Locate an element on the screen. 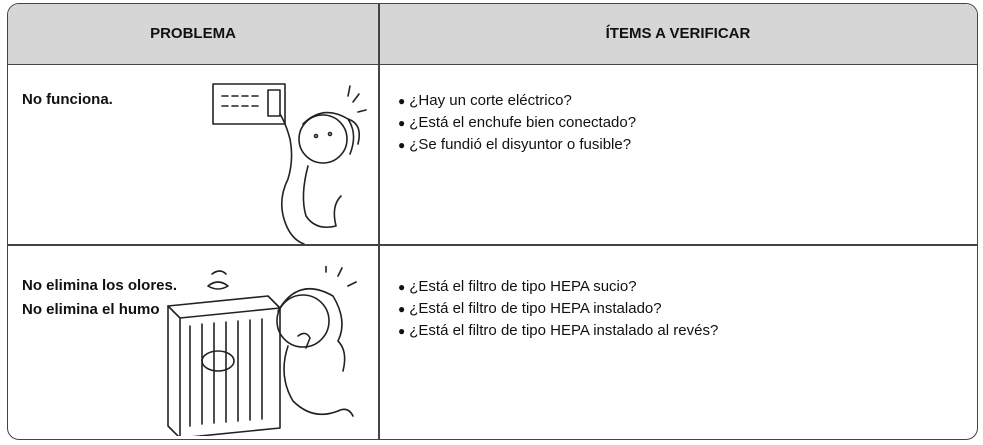 The height and width of the screenshot is (445, 983). check-item: ¿Se fundió el disyuntor o fusible? is located at coordinates (517, 145).